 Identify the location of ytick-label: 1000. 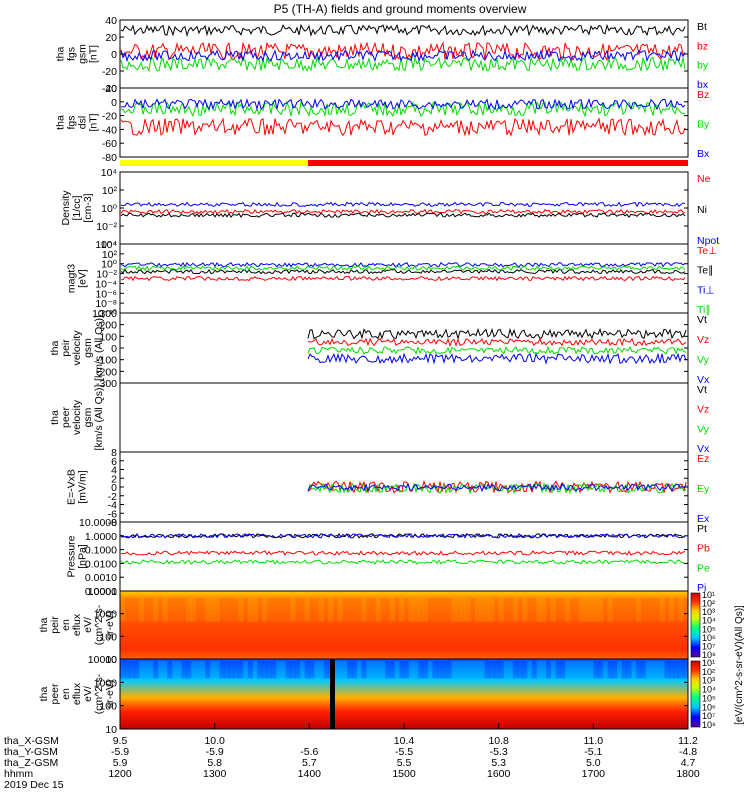
(106, 615).